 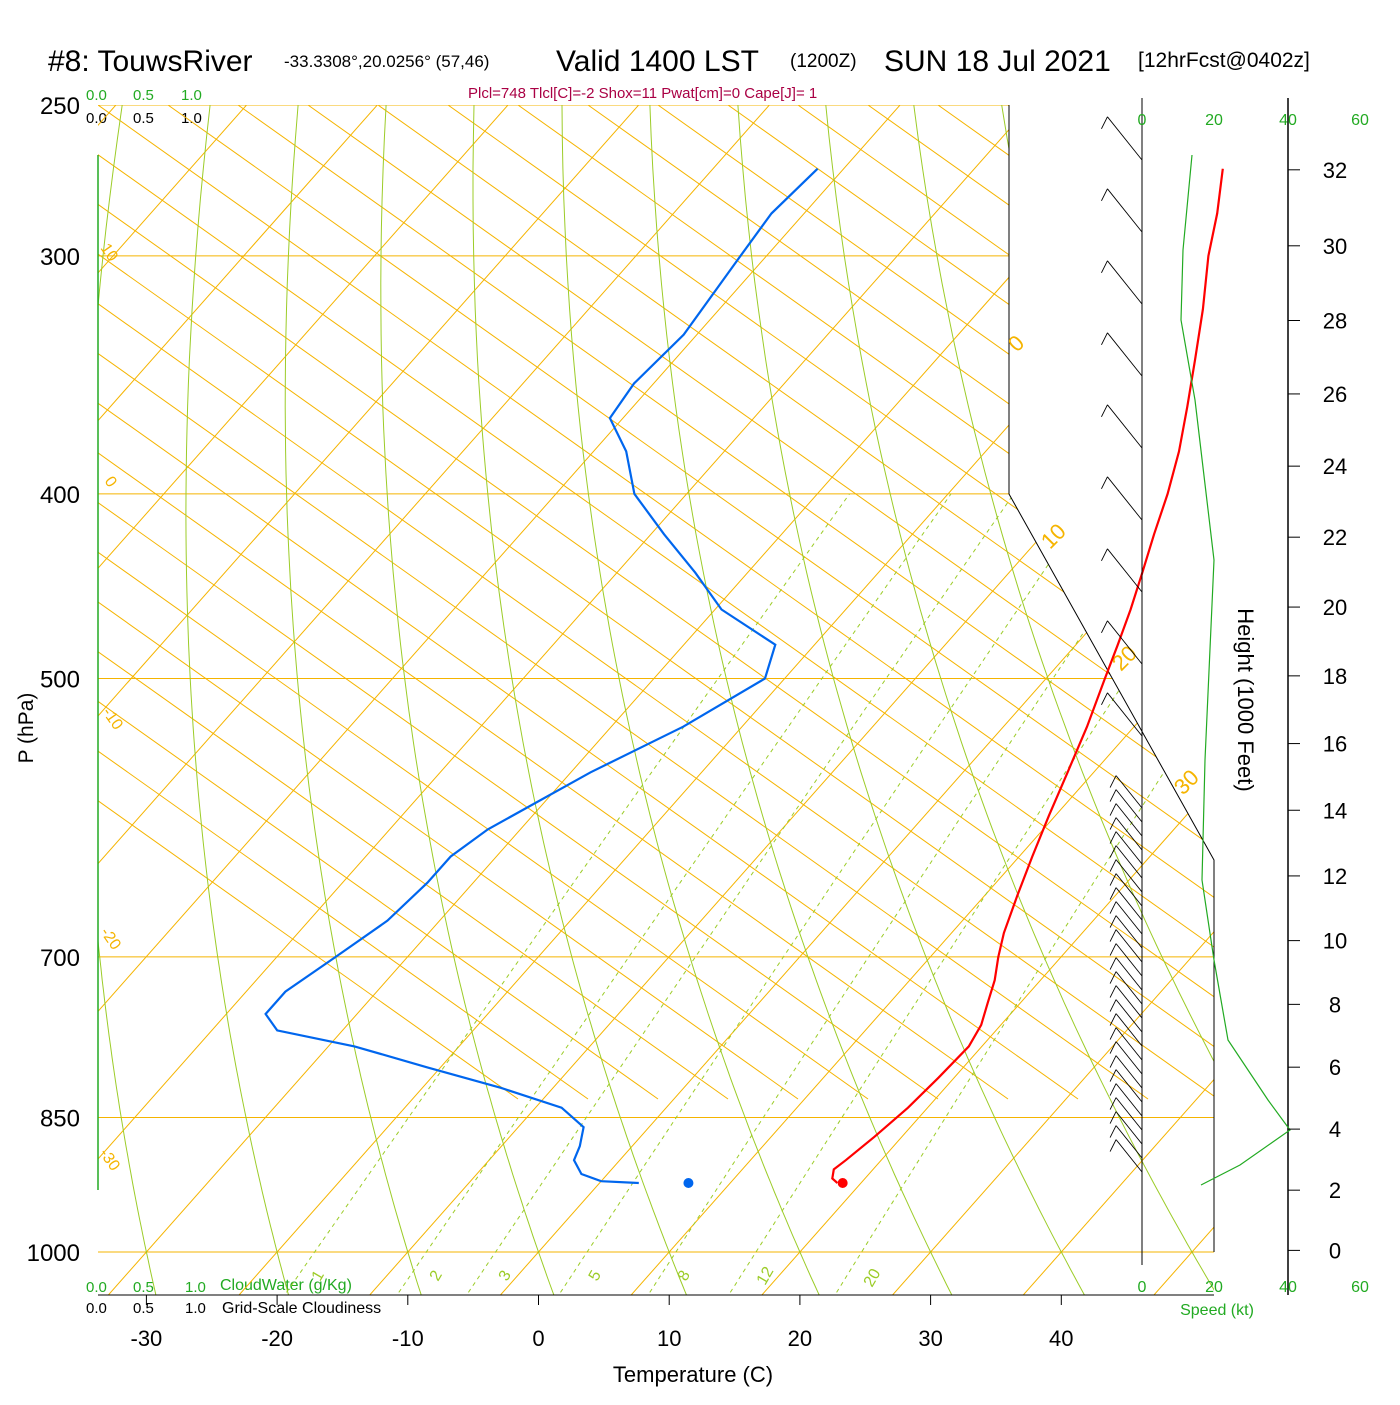 What do you see at coordinates (1186, 782) in the screenshot?
I see `isotherm-label: 30` at bounding box center [1186, 782].